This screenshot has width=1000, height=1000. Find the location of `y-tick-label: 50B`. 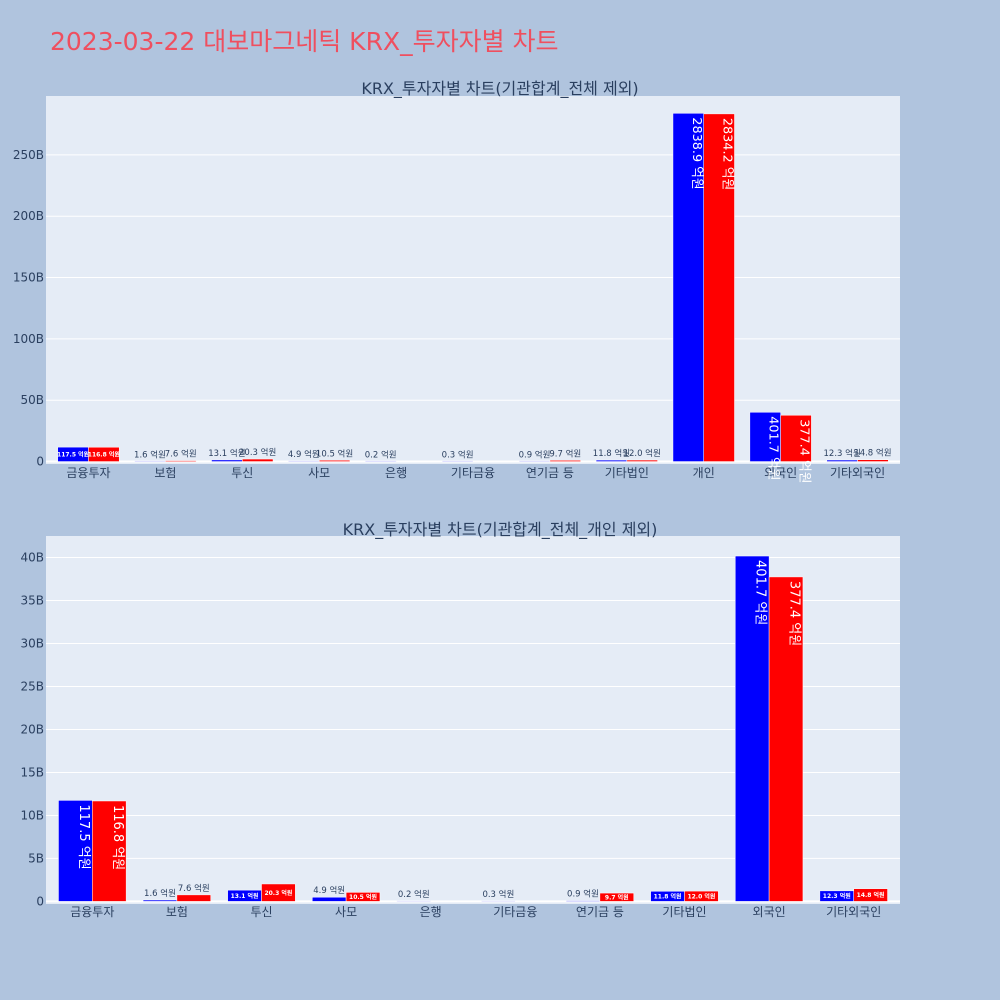

y-tick-label: 50B is located at coordinates (32, 400).